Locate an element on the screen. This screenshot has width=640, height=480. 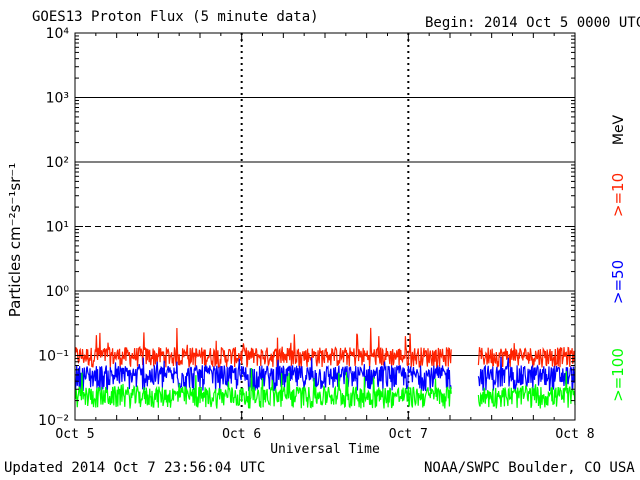
y-tick-label: 10⁻² is located at coordinates (53, 421).